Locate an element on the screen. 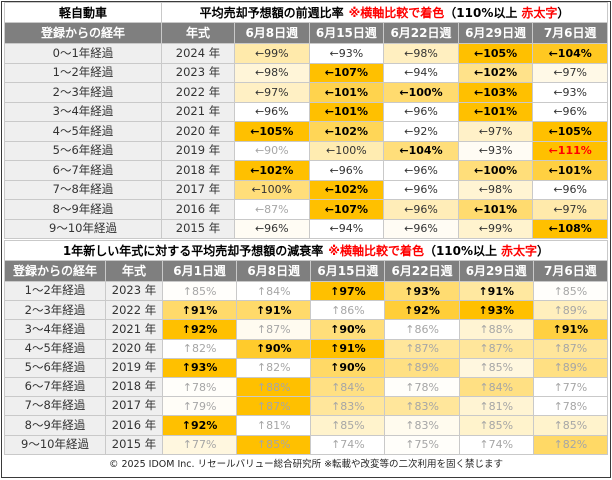  table1-value-cell: ←111% is located at coordinates (570, 150).